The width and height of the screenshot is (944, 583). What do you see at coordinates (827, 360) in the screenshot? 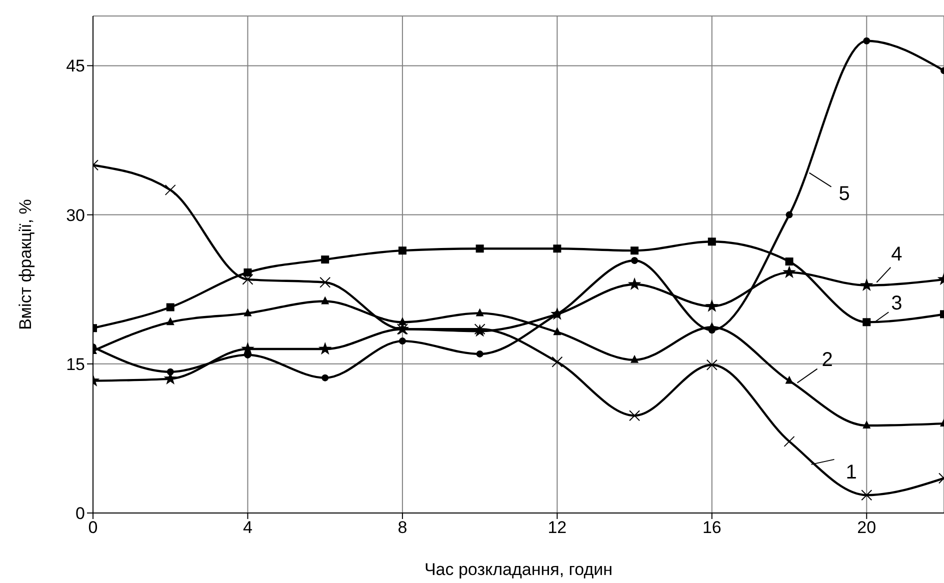
I see `series-label: 2` at bounding box center [827, 360].